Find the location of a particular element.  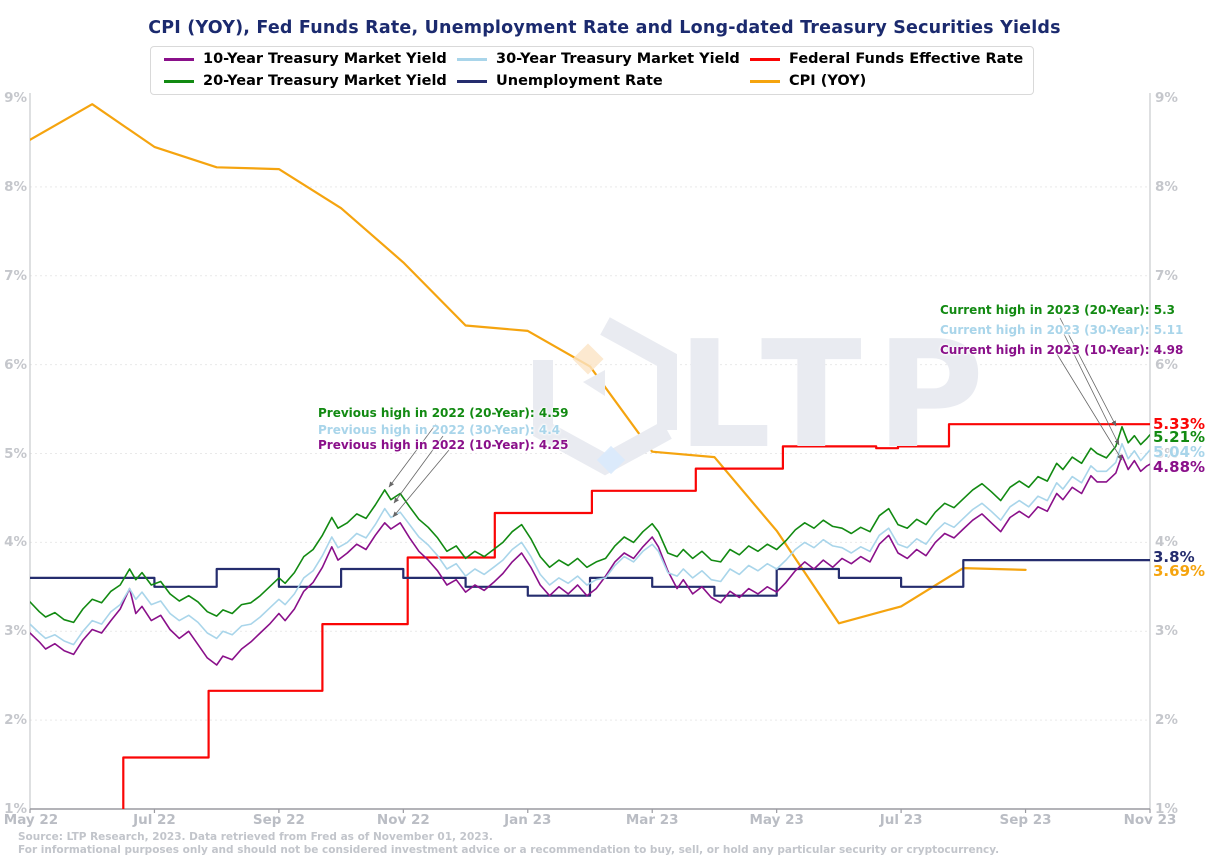

x-axis-label: Mar 23 is located at coordinates (652, 820).